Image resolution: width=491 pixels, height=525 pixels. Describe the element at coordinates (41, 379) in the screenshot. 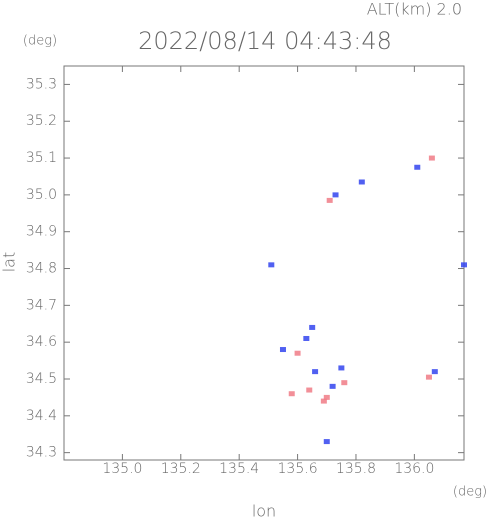

I see `y-tick-label: 34.5` at that location.